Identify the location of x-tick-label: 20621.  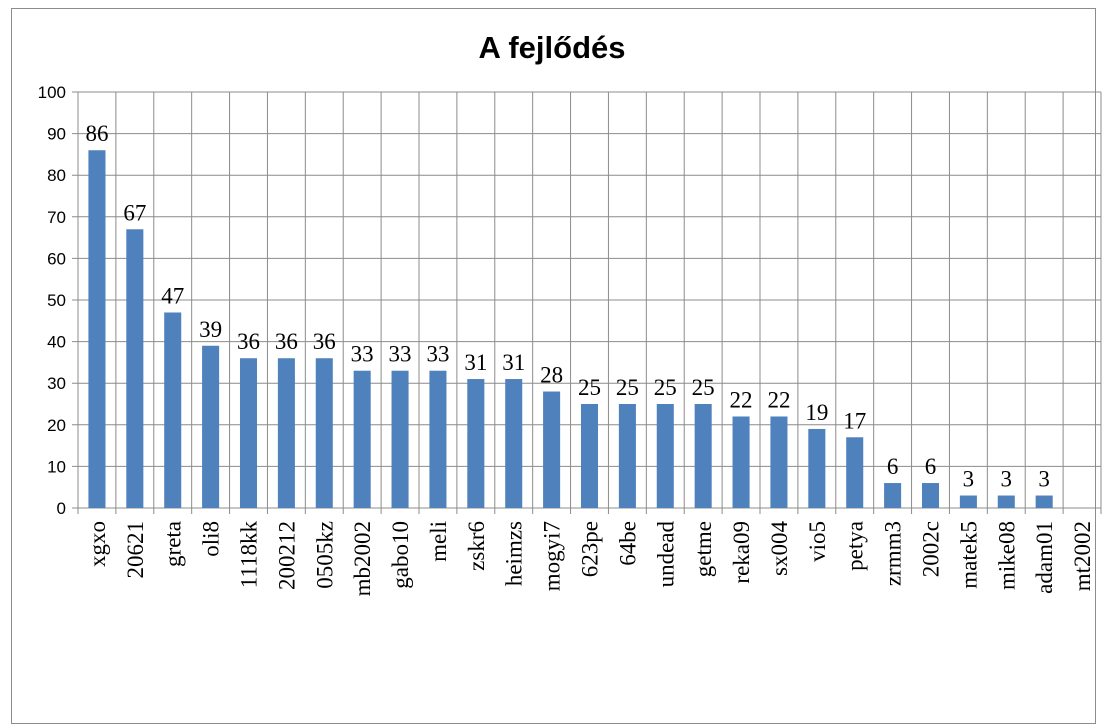
(135, 550).